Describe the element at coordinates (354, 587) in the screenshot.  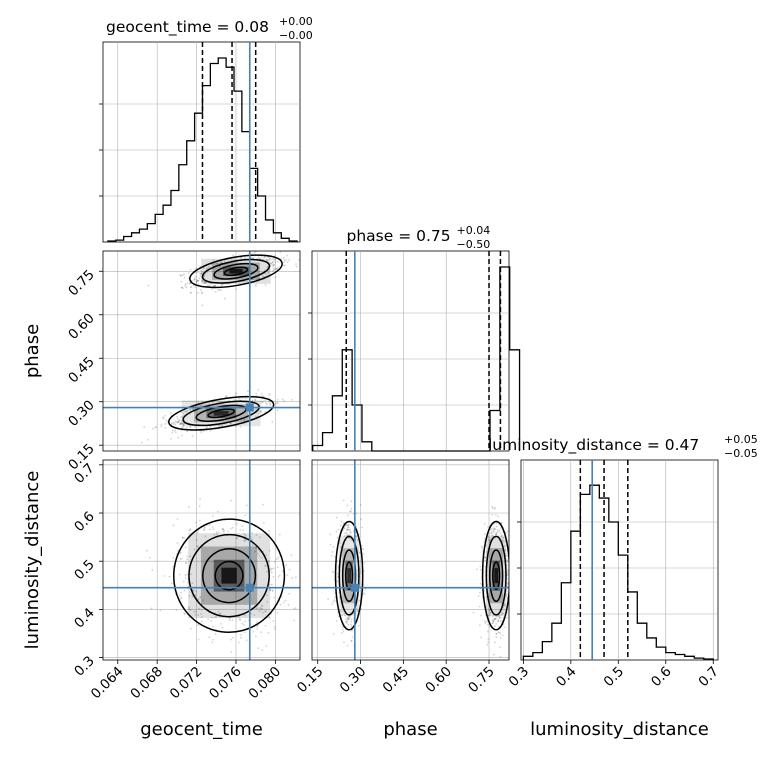
I see `truth-marker` at that location.